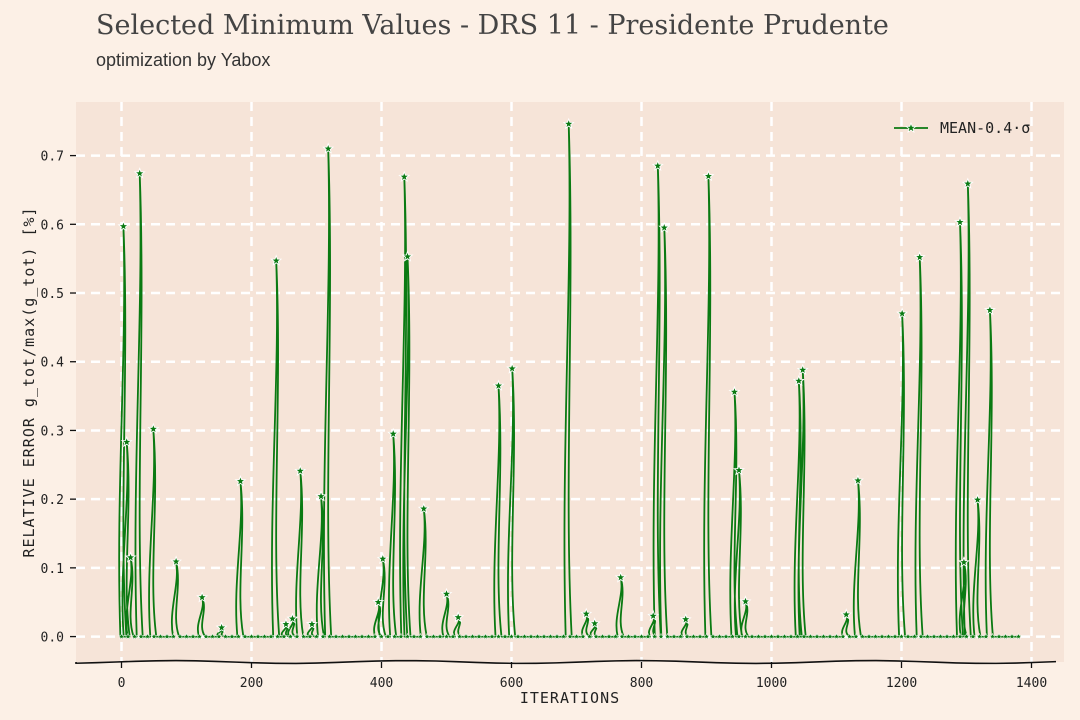 This screenshot has height=720, width=1080. I want to click on axes, so click(566, 662).